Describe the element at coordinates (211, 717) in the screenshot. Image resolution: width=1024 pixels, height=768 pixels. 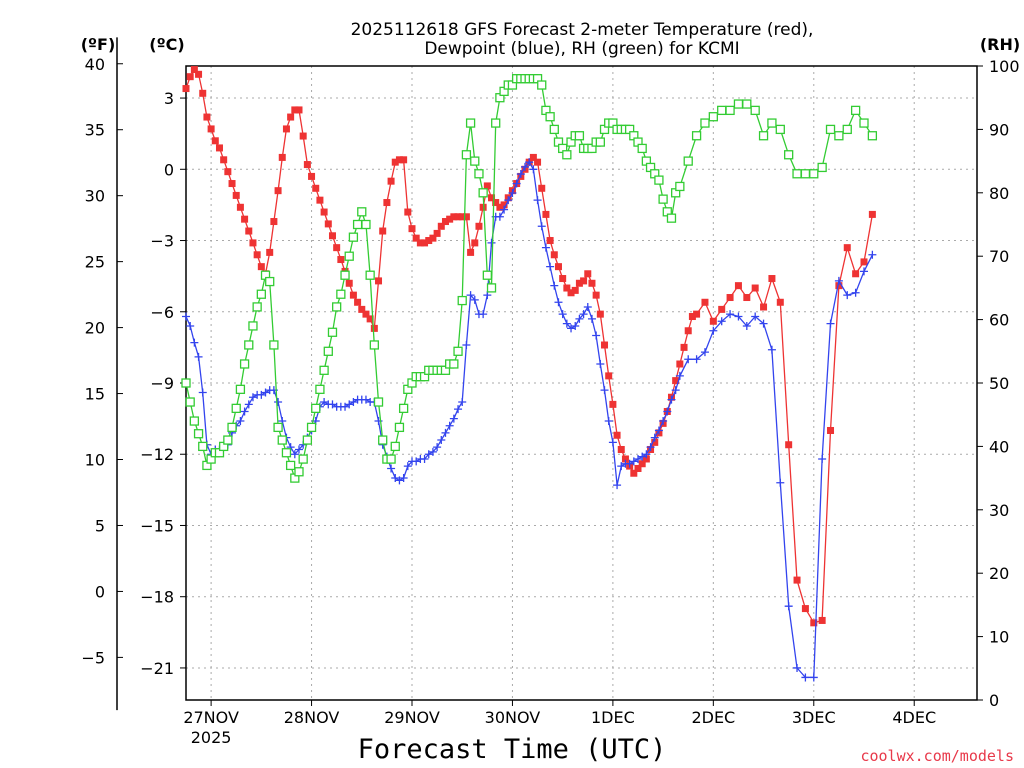
I see `x-tick-label: 27NOV` at that location.